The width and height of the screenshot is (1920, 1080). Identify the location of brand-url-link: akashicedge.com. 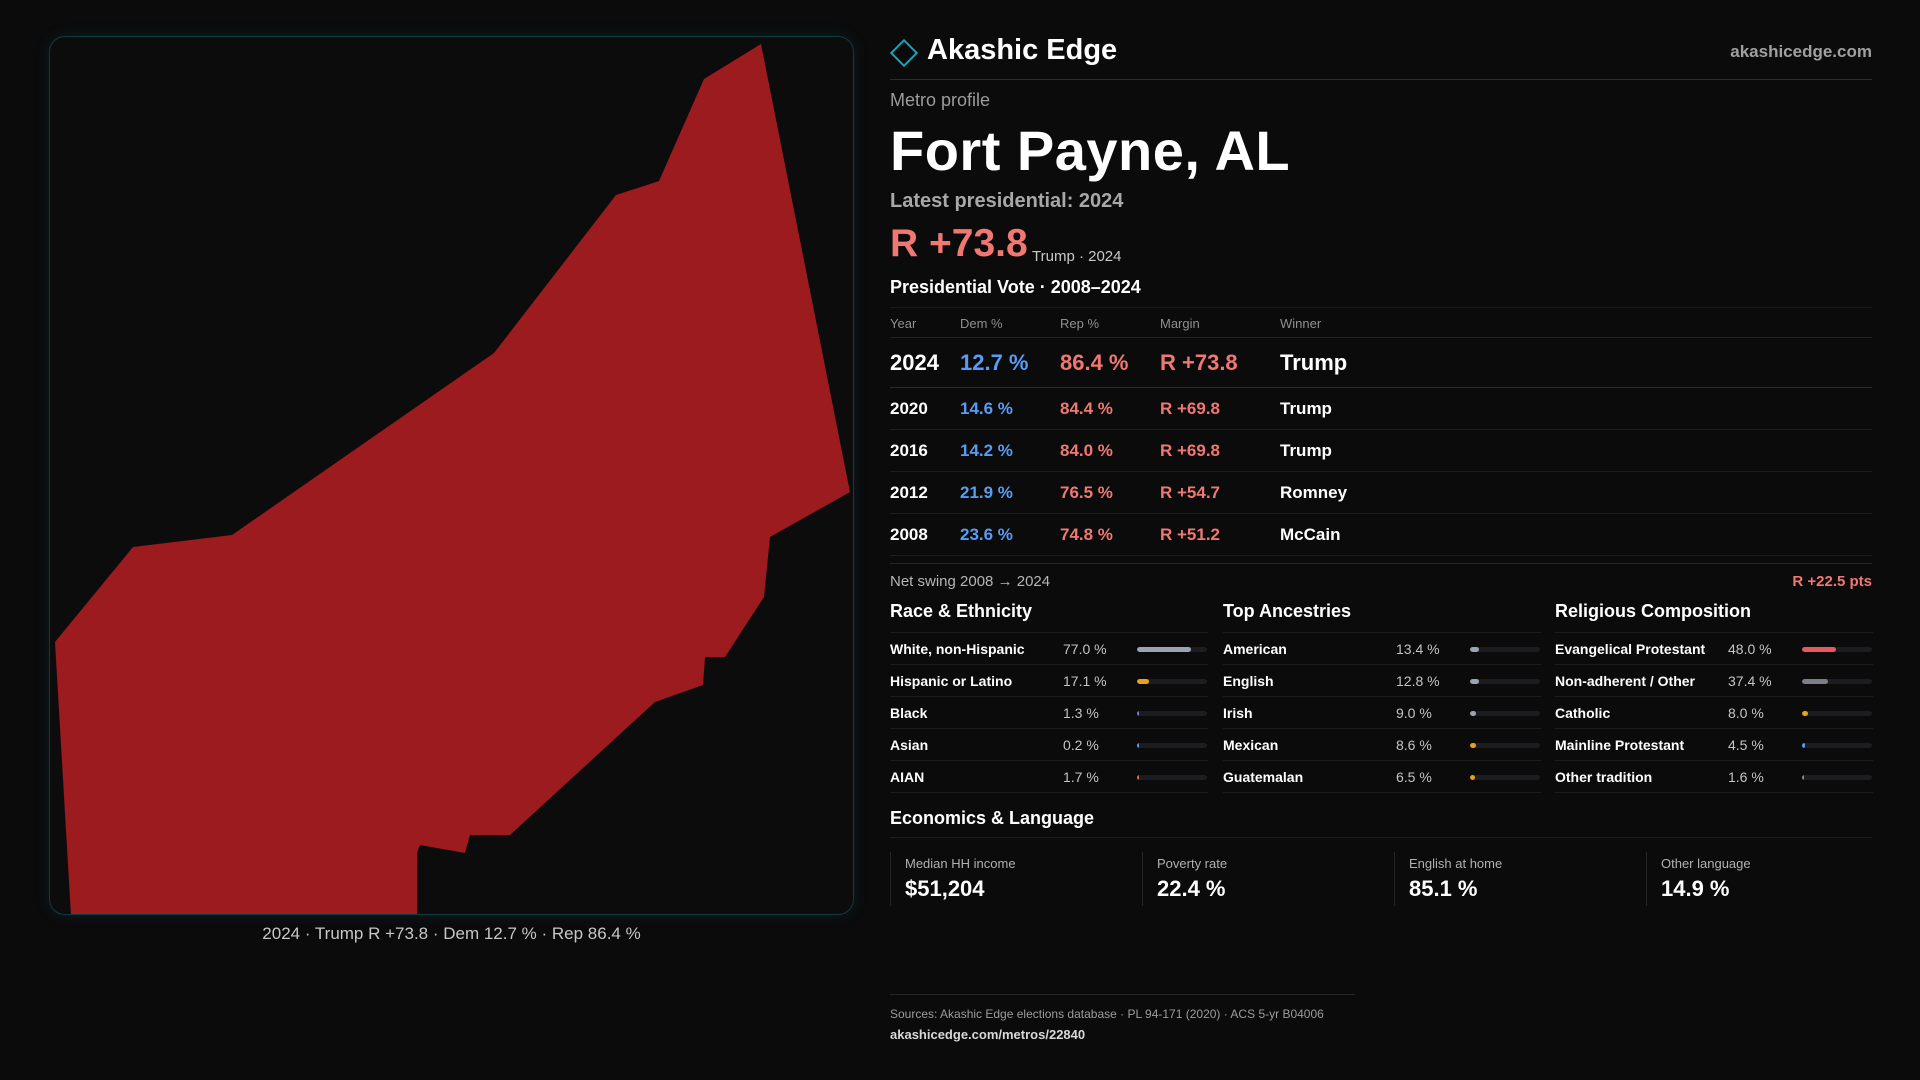
(1801, 51).